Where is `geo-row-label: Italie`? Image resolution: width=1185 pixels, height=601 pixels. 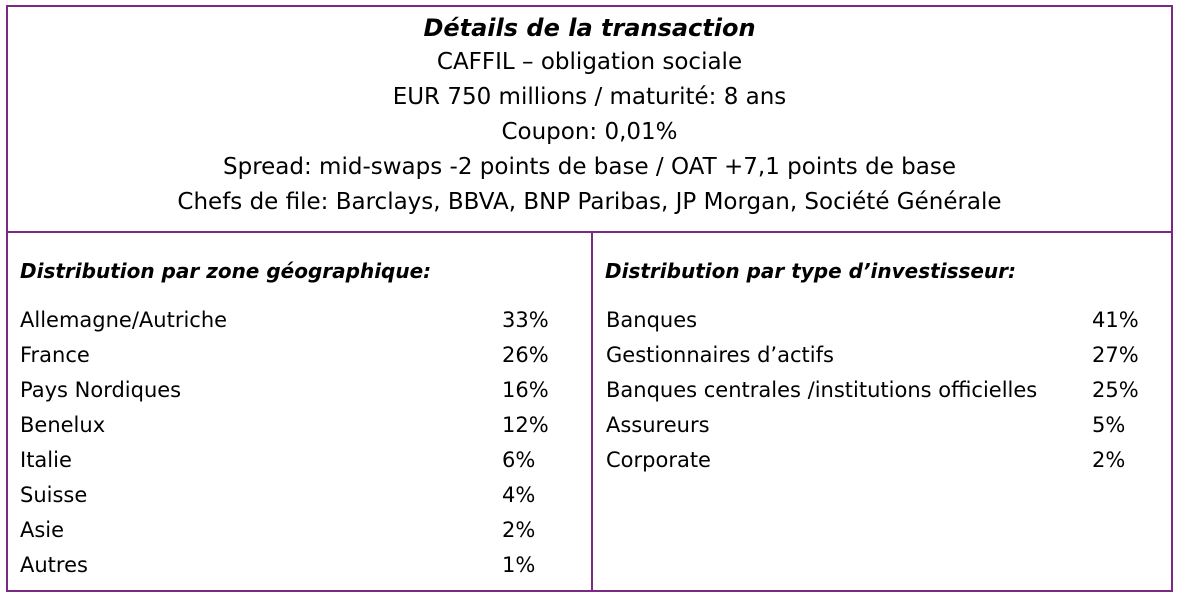
geo-row-label: Italie is located at coordinates (46, 460).